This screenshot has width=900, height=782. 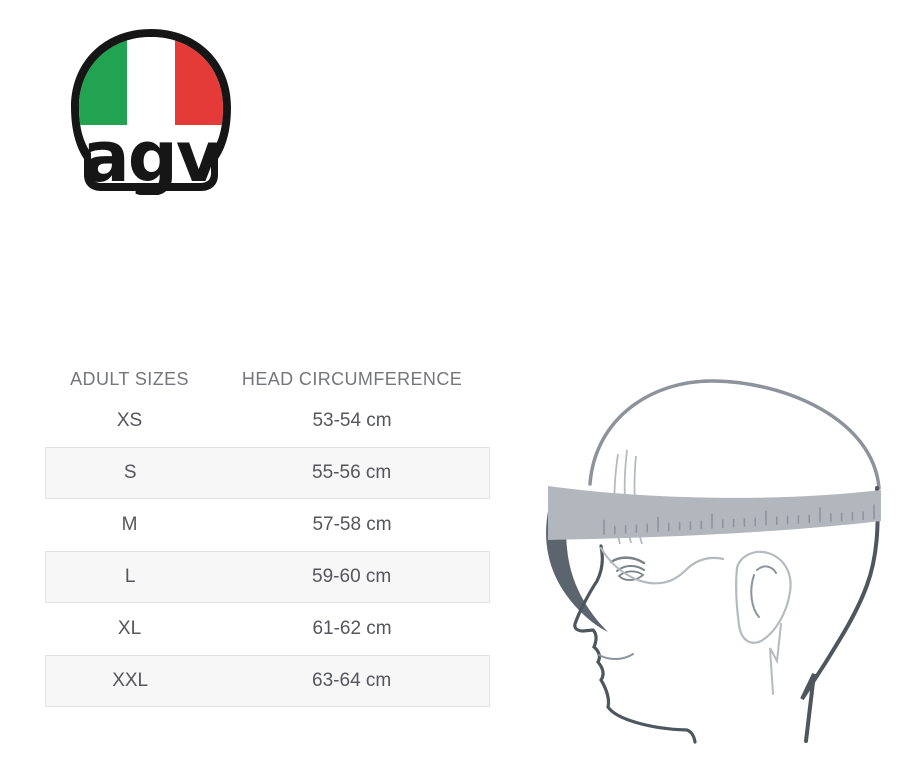 I want to click on eyebrow, so click(x=627, y=560).